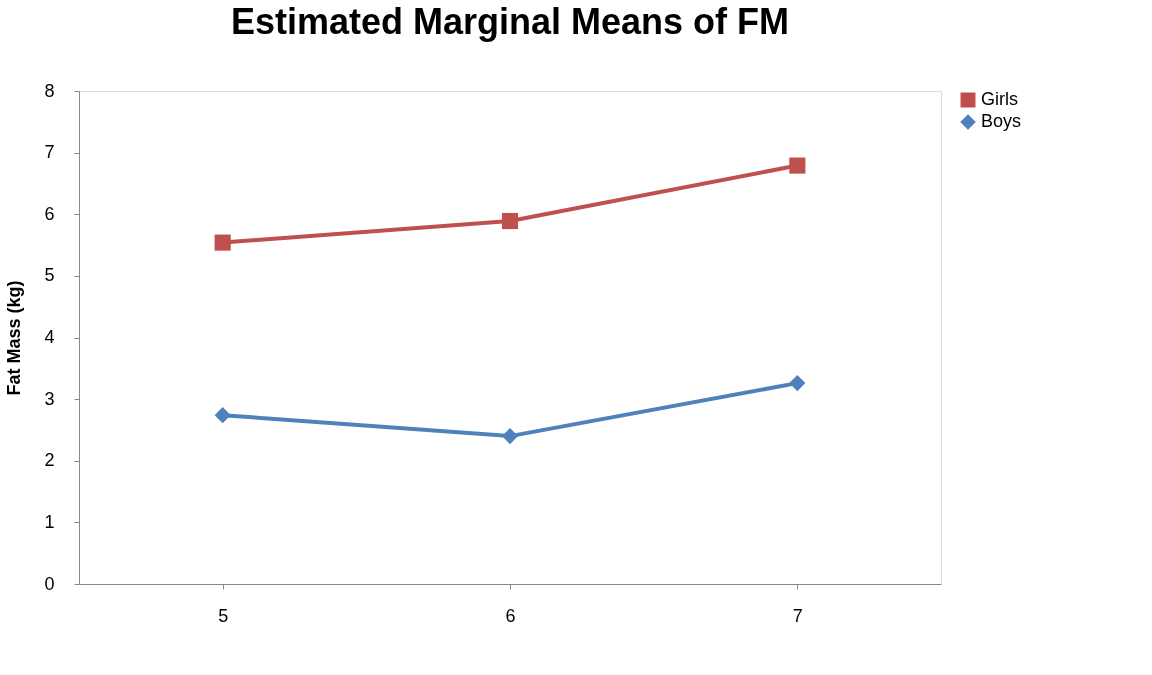 This screenshot has width=1152, height=675. I want to click on y-tick-label: 0, so click(49, 583).